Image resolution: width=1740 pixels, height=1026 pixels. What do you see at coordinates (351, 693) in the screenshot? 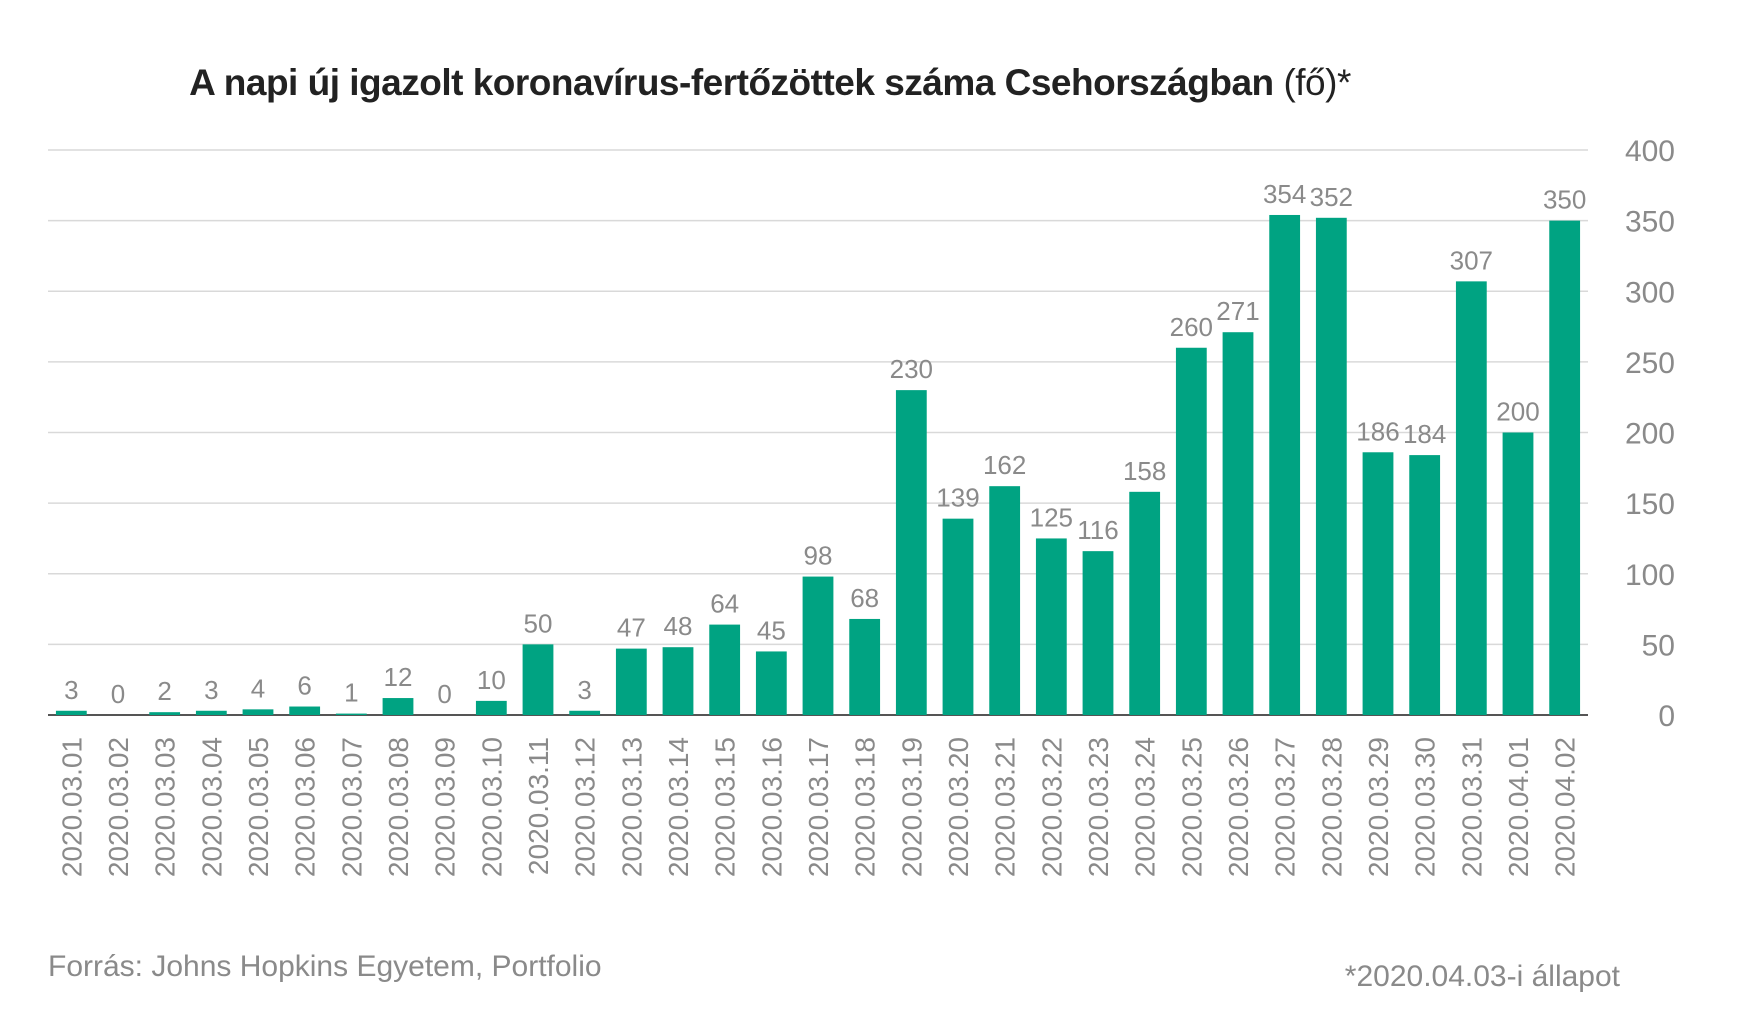
I see `data-label: 1` at bounding box center [351, 693].